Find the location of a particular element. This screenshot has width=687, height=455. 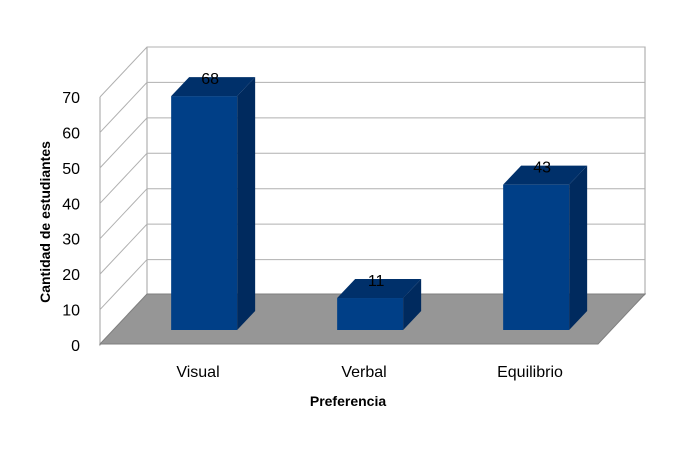

data-label: 43 is located at coordinates (542, 168).